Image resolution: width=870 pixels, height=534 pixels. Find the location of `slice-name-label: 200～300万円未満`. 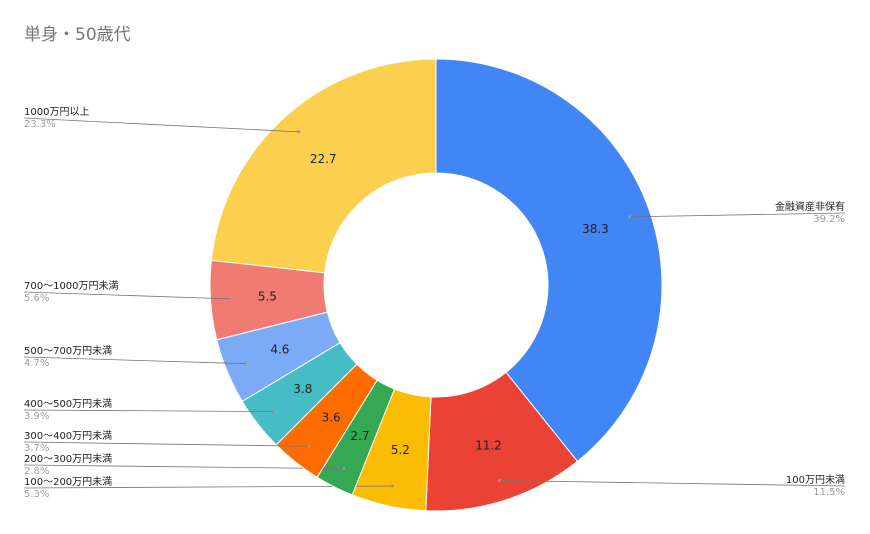

slice-name-label: 200～300万円未満 is located at coordinates (68, 459).